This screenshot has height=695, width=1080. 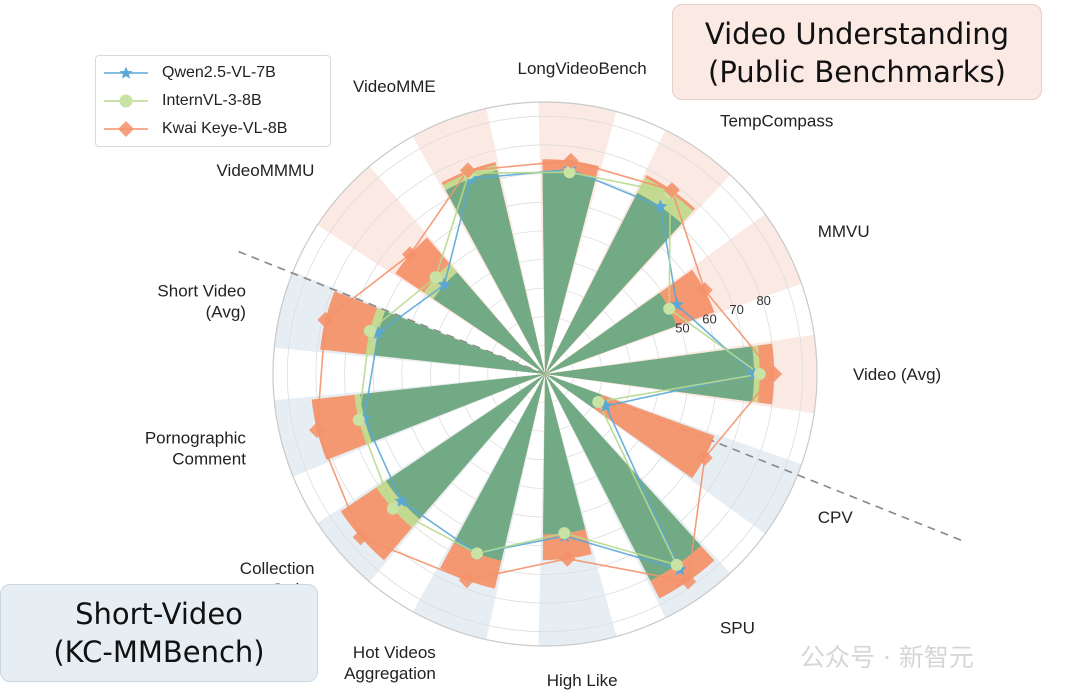 I want to click on title-line-2: (KC-MMBench), so click(x=159, y=652).